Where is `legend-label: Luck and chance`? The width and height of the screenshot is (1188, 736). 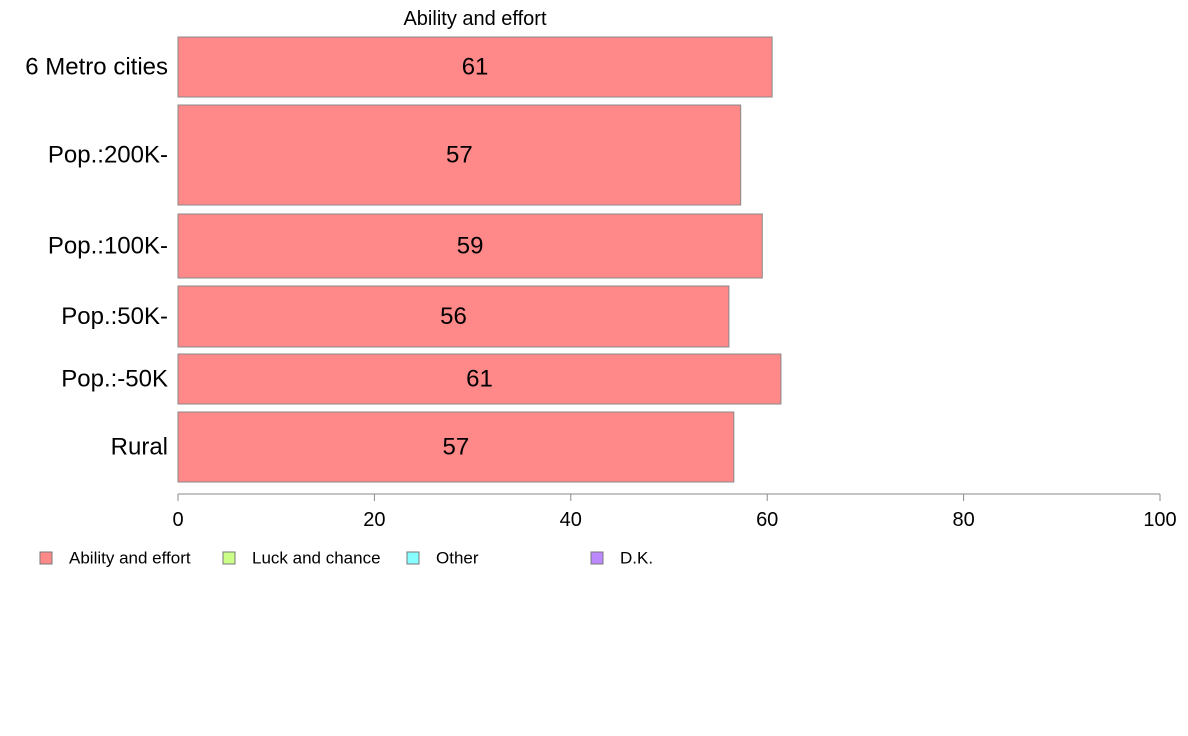 legend-label: Luck and chance is located at coordinates (316, 558).